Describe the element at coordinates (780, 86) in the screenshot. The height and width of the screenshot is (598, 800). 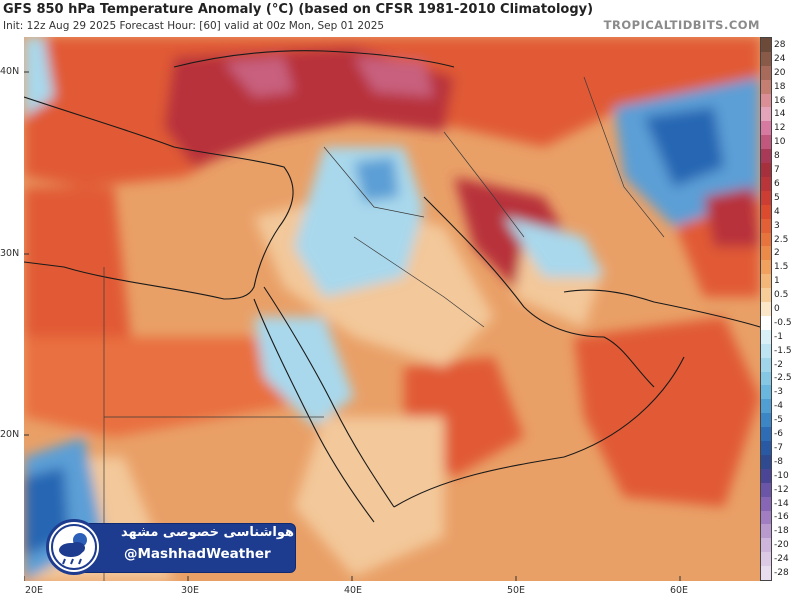
I see `colorbar-label: 18` at that location.